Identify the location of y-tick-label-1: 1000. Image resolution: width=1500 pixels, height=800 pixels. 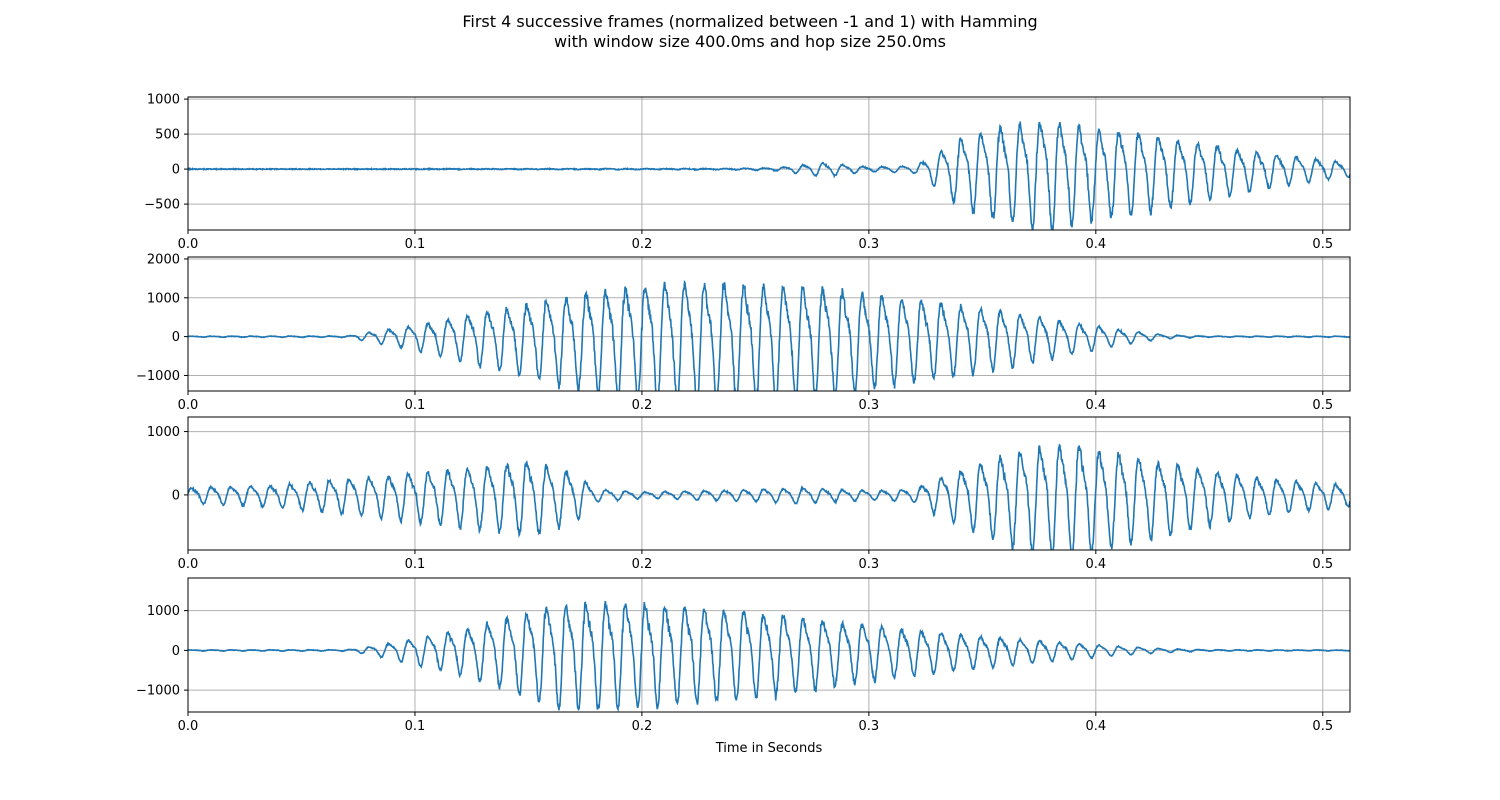
(163, 432).